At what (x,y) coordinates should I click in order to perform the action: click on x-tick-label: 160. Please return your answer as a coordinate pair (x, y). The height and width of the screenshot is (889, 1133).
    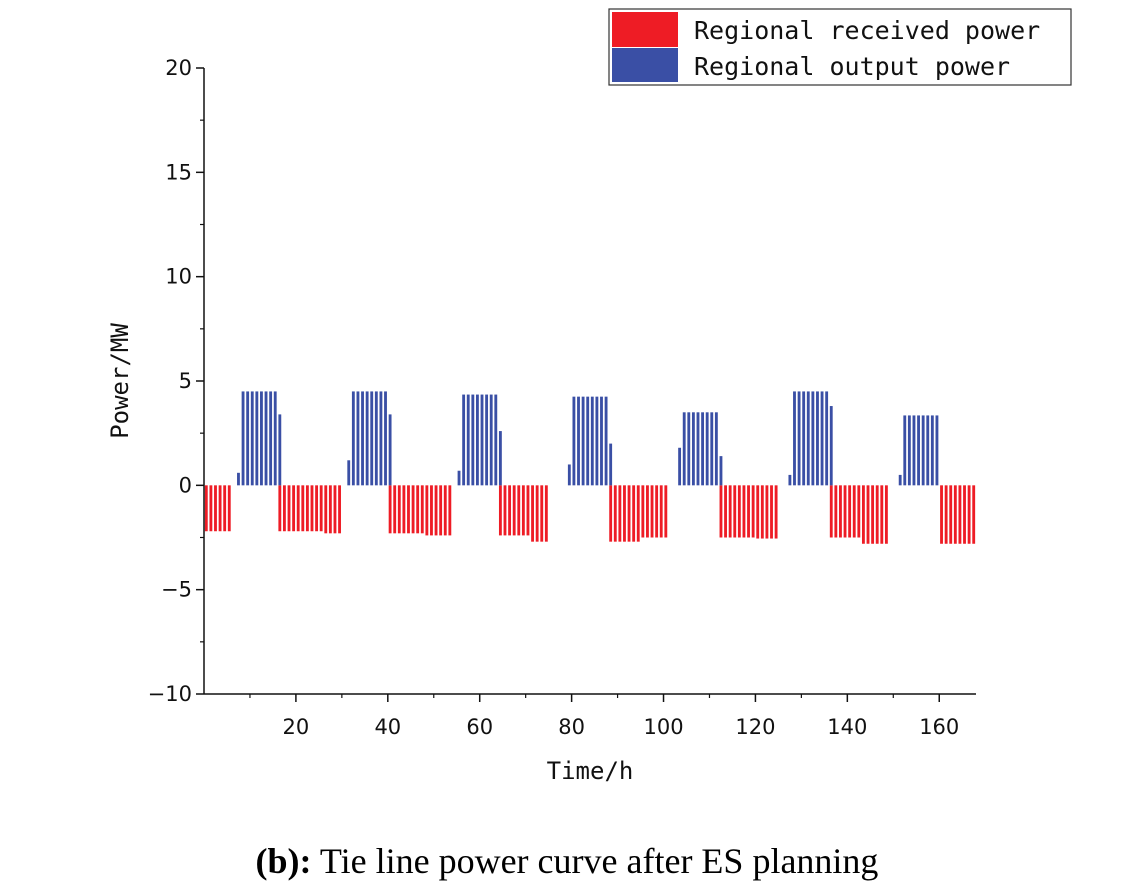
    Looking at the image, I should click on (939, 727).